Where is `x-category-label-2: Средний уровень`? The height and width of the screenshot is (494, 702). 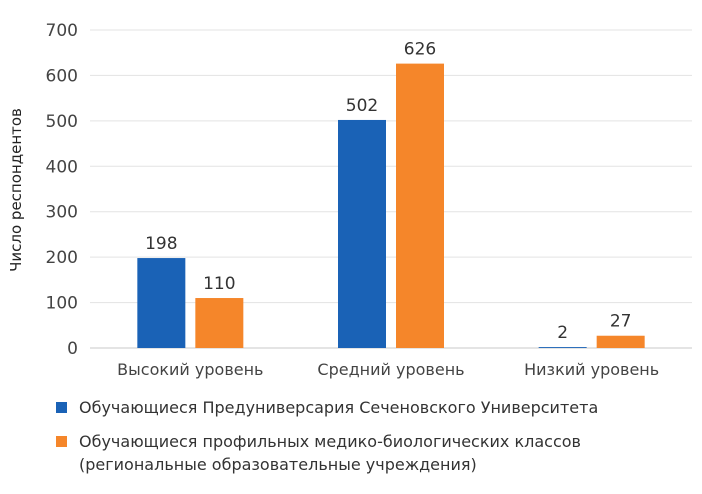 x-category-label-2: Средний уровень is located at coordinates (390, 369).